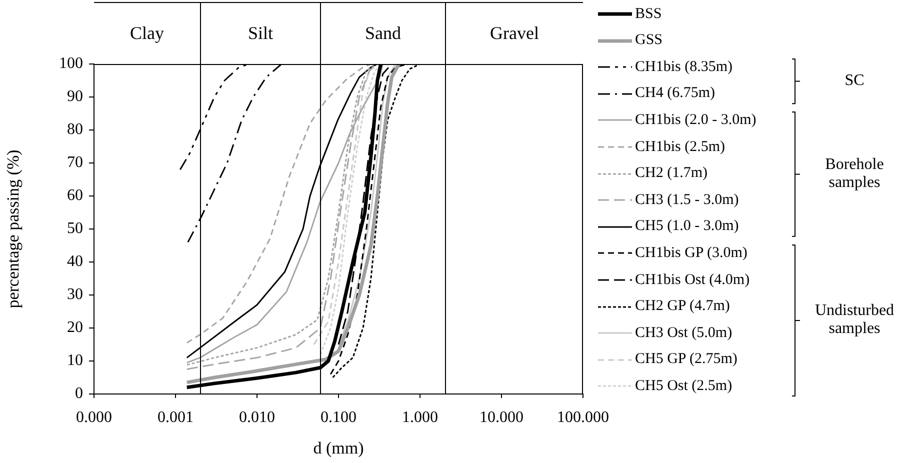 Image resolution: width=918 pixels, height=463 pixels. What do you see at coordinates (176, 417) in the screenshot?
I see `x-tick-label: 0.001` at bounding box center [176, 417].